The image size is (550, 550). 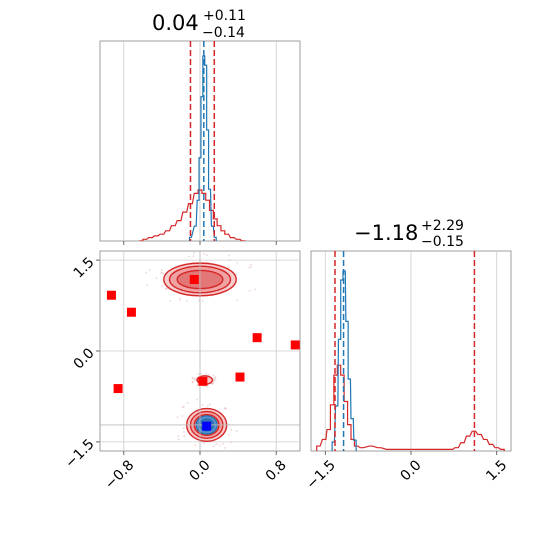 I want to click on y-tick-label: −1.5, so click(x=79, y=453).